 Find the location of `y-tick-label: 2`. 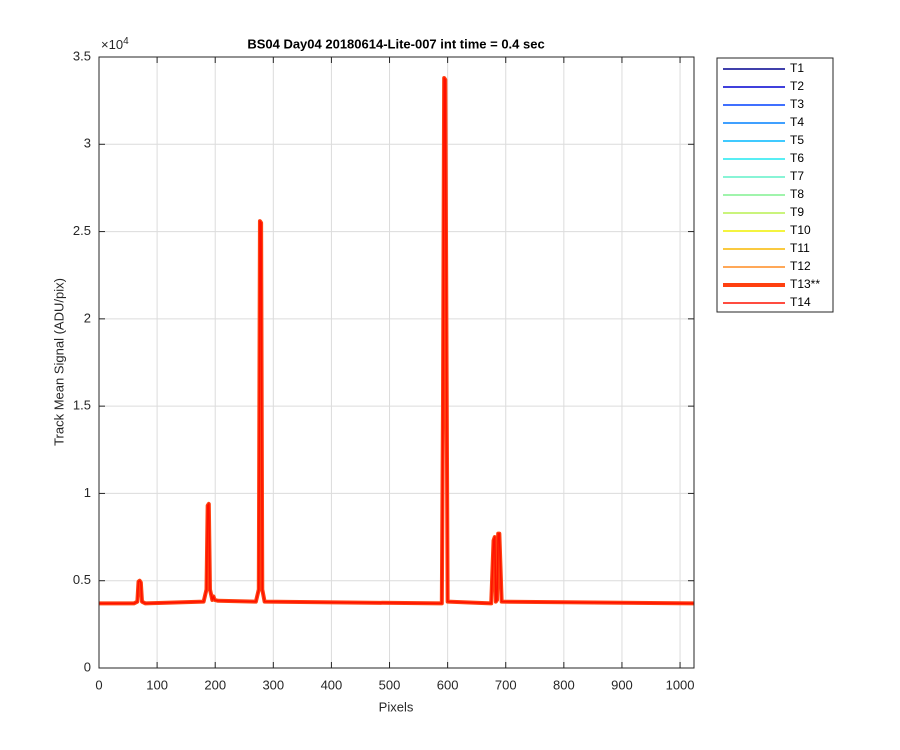

y-tick-label: 2 is located at coordinates (87, 317).